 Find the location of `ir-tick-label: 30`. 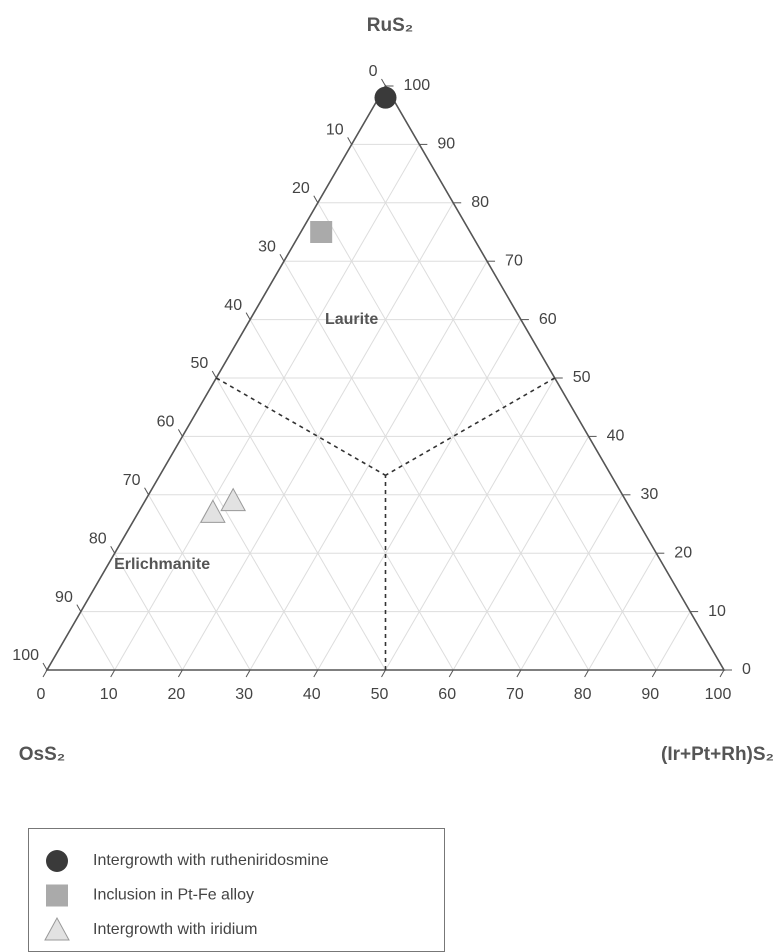

ir-tick-label: 30 is located at coordinates (244, 694).